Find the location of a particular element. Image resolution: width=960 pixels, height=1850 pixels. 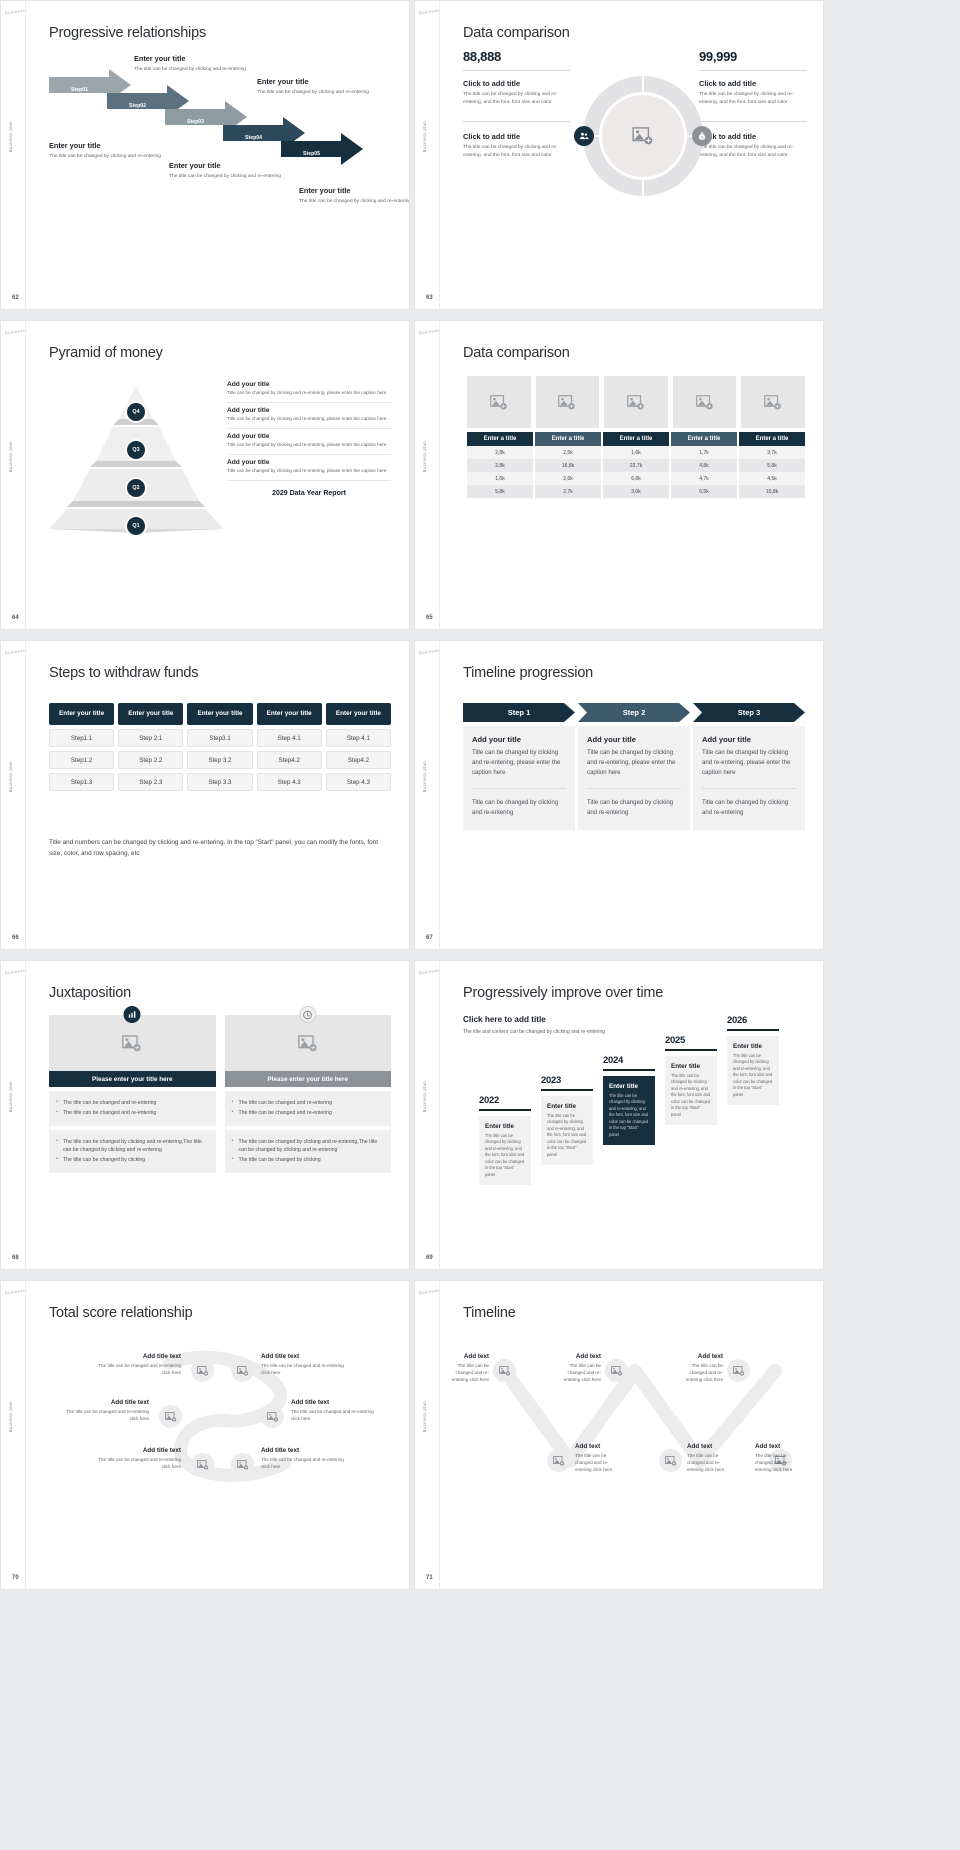

chevron-step-1: Step 1 is located at coordinates (519, 712).